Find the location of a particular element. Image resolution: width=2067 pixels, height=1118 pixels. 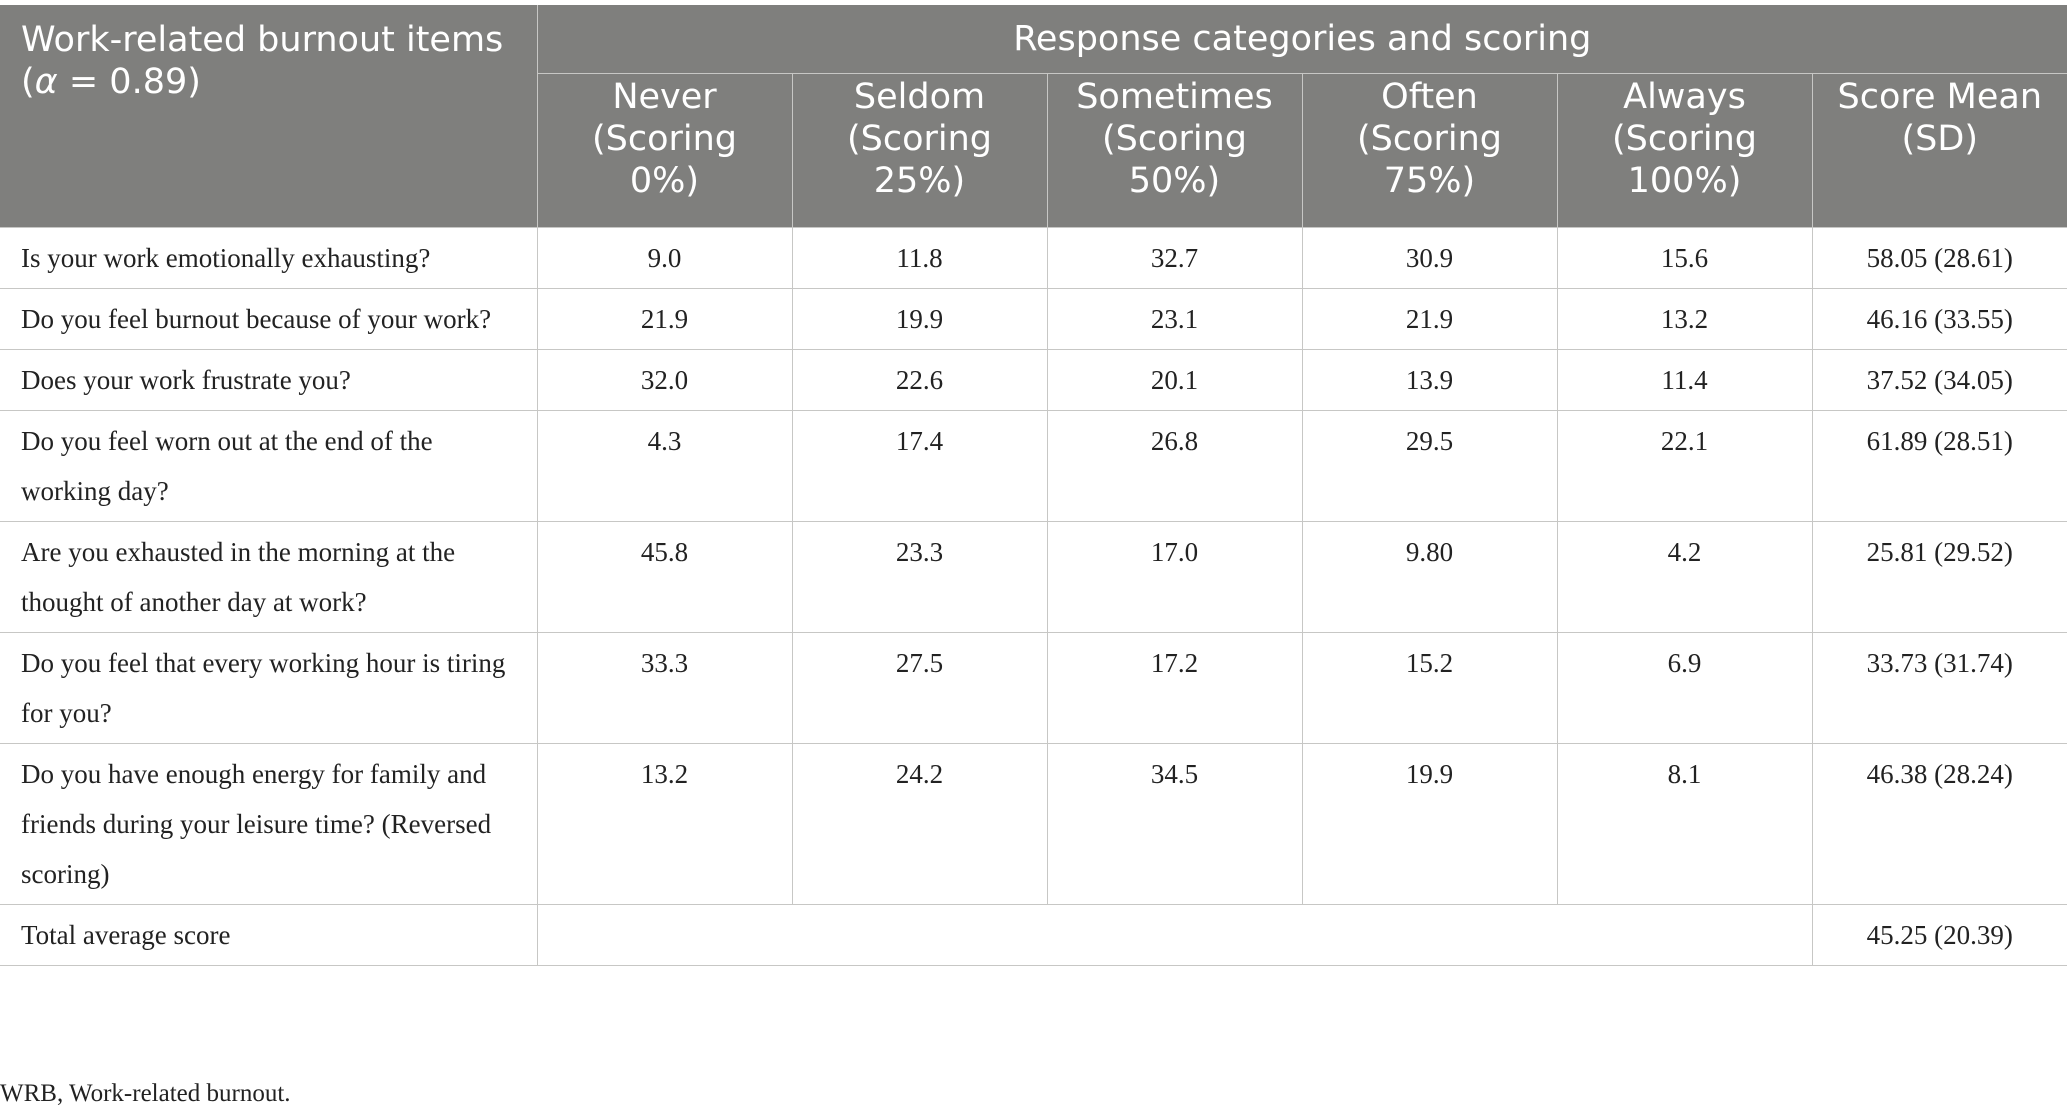

cell-always: 8.1 is located at coordinates (1684, 824).